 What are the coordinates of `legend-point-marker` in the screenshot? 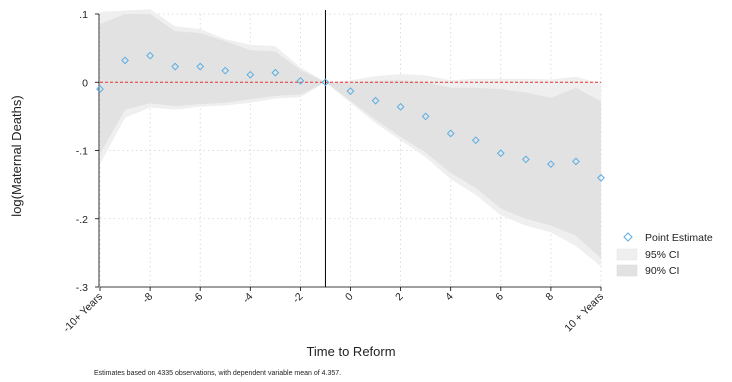 It's located at (628, 237).